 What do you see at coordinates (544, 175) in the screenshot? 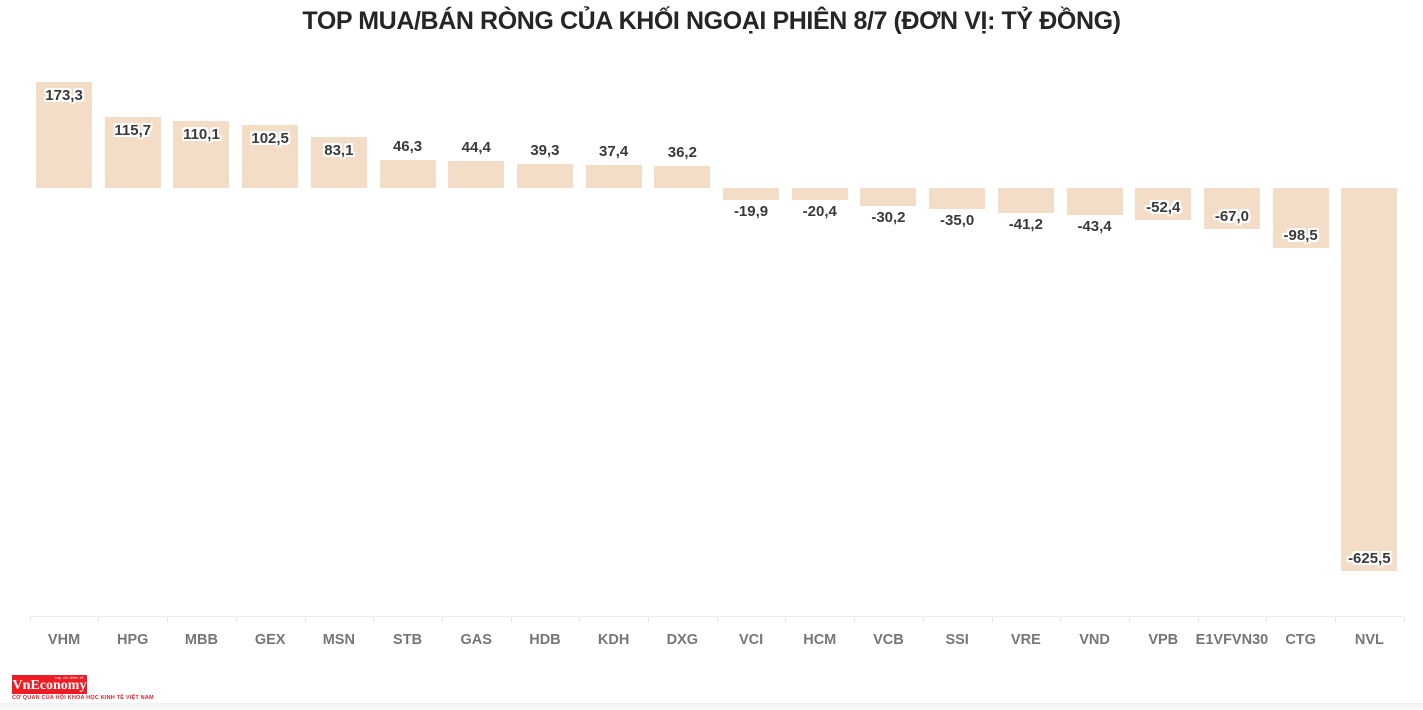
I see `bar-HDB` at bounding box center [544, 175].